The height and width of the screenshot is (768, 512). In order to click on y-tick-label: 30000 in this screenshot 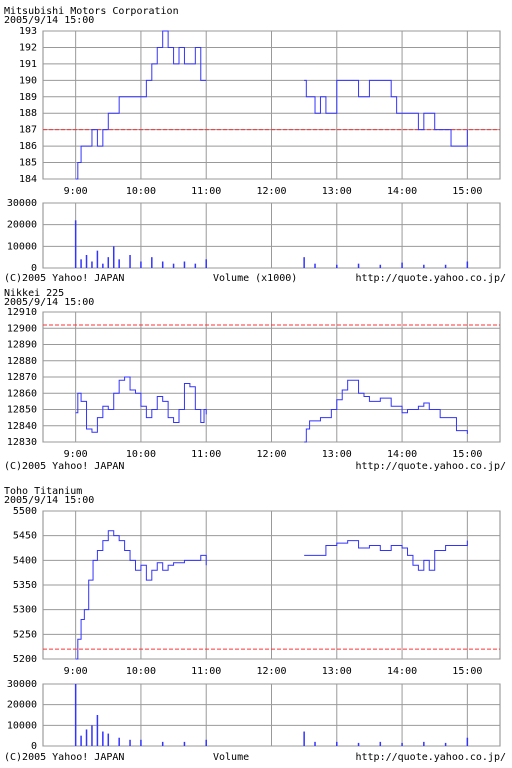, I will do `click(22, 684)`.